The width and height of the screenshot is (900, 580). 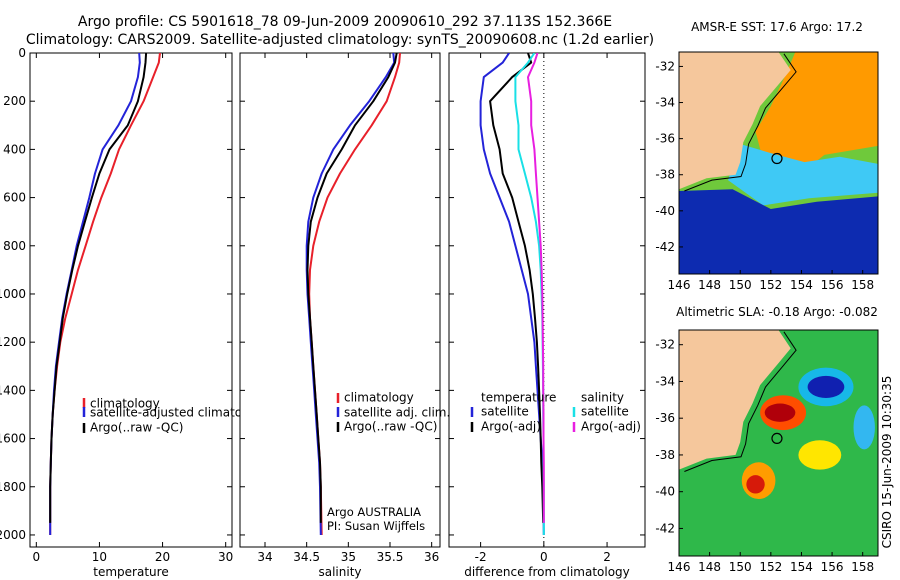 I want to click on y-tick-label: 1000, so click(x=13, y=294).